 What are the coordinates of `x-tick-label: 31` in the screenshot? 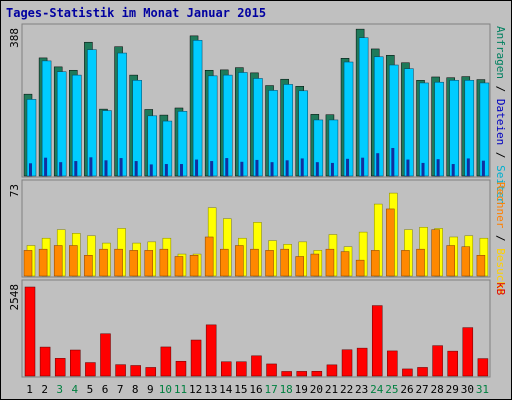 It's located at (482, 389).